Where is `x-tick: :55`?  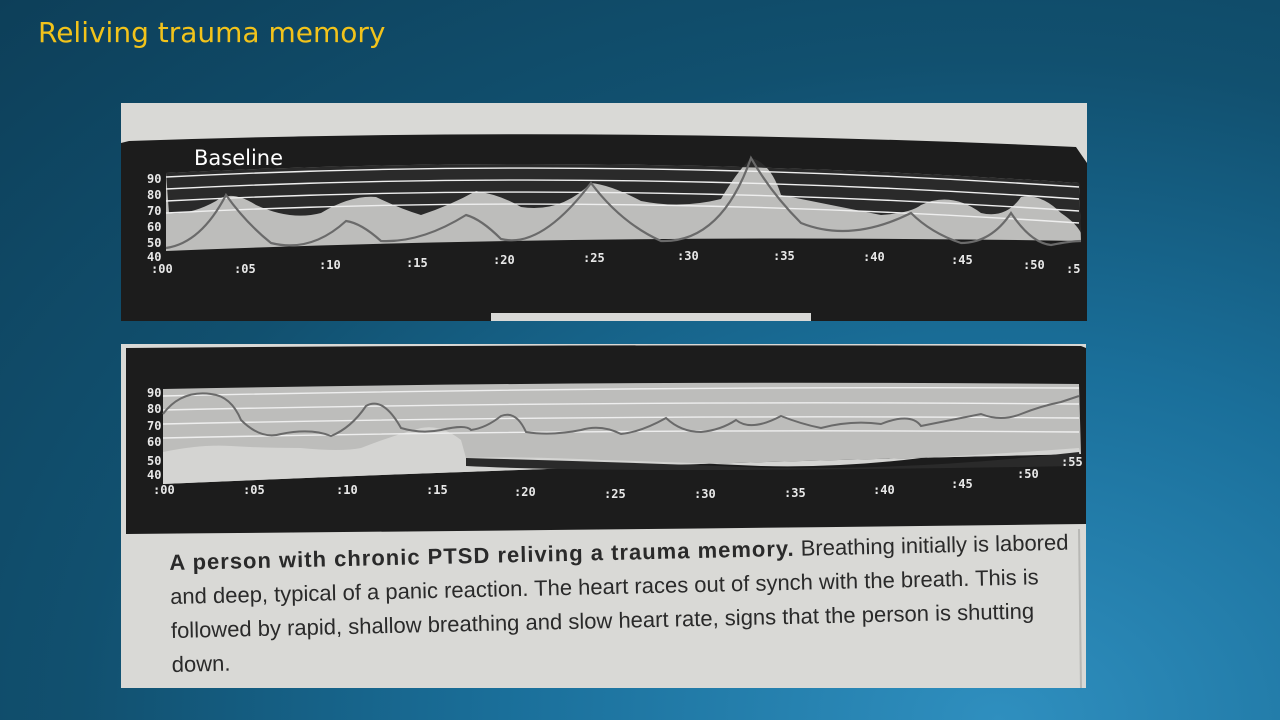
x-tick: :55 is located at coordinates (1072, 462).